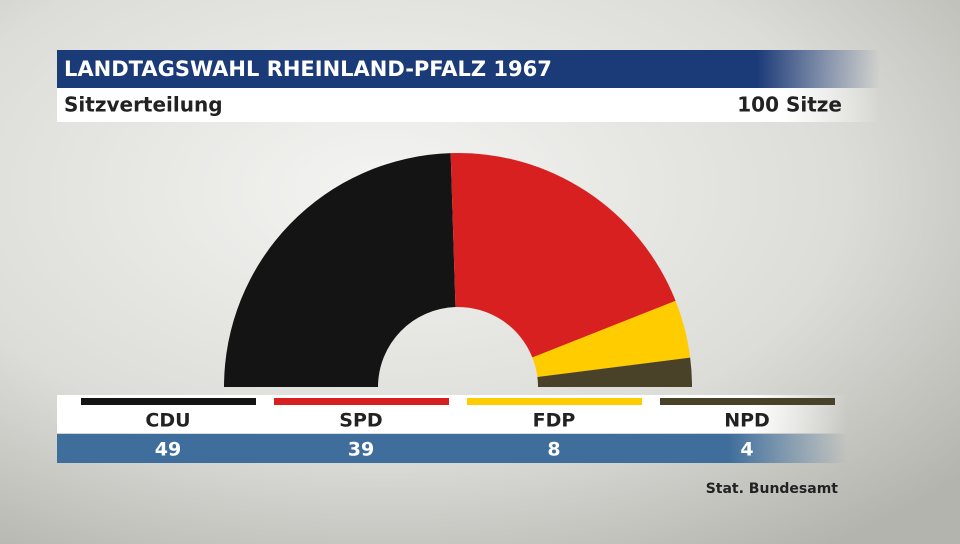 The height and width of the screenshot is (544, 960). Describe the element at coordinates (554, 421) in the screenshot. I see `legend-label: FDP` at that location.